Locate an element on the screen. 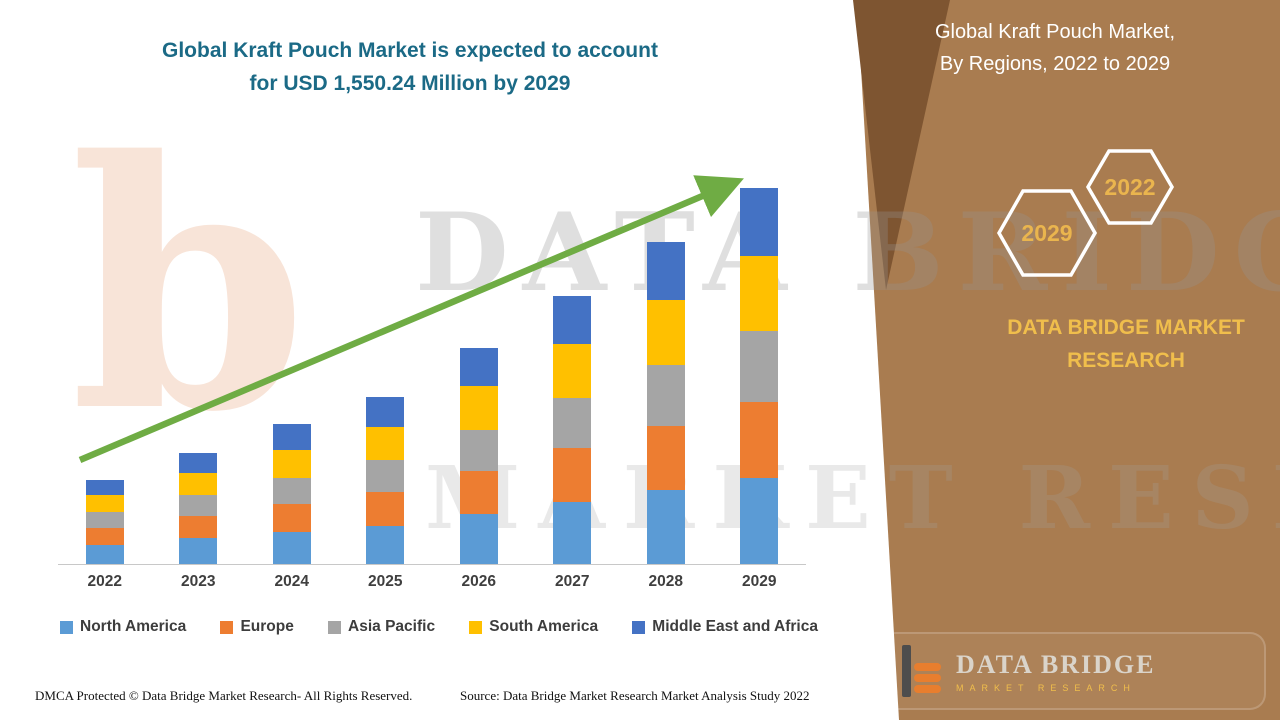 This screenshot has width=1280, height=720. legend-label: Europe is located at coordinates (267, 626).